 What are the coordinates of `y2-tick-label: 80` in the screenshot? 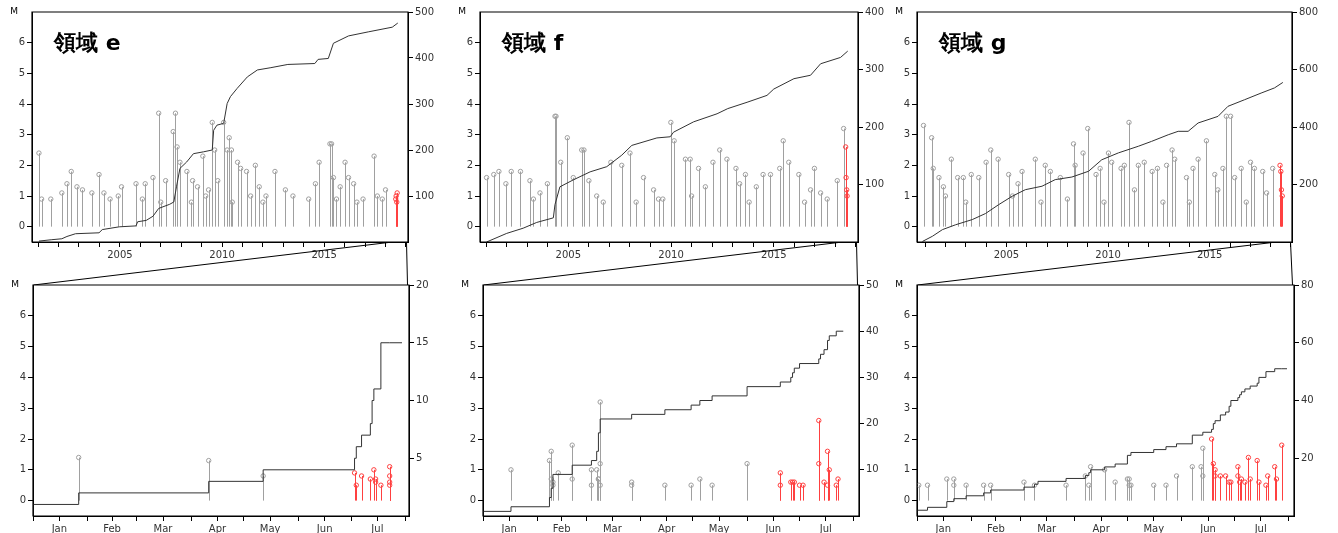 It's located at (1307, 284).